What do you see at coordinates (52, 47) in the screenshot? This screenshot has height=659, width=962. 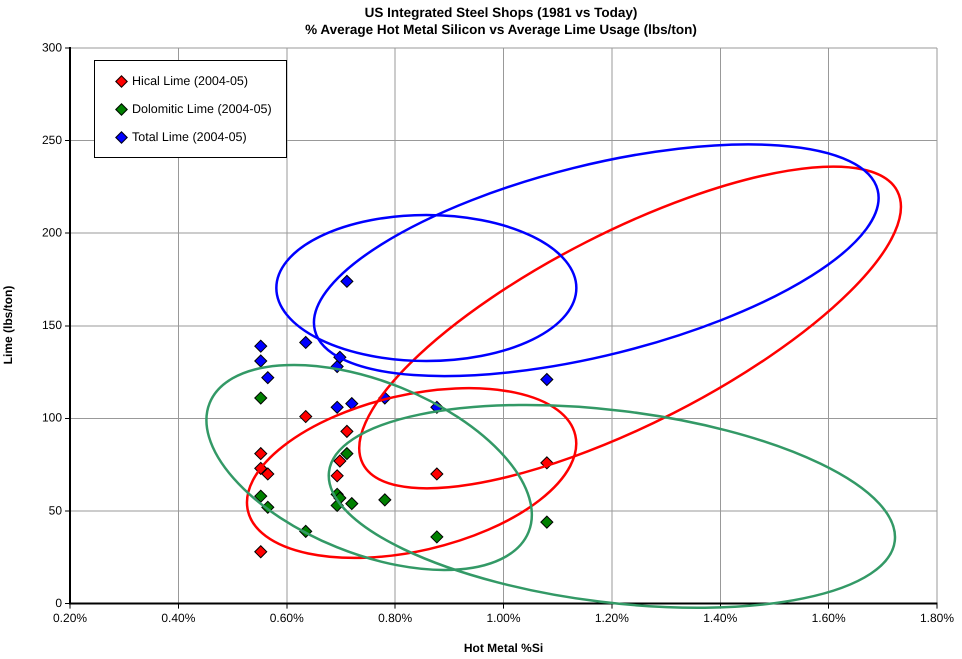 I see `y-tick-label: 300` at bounding box center [52, 47].